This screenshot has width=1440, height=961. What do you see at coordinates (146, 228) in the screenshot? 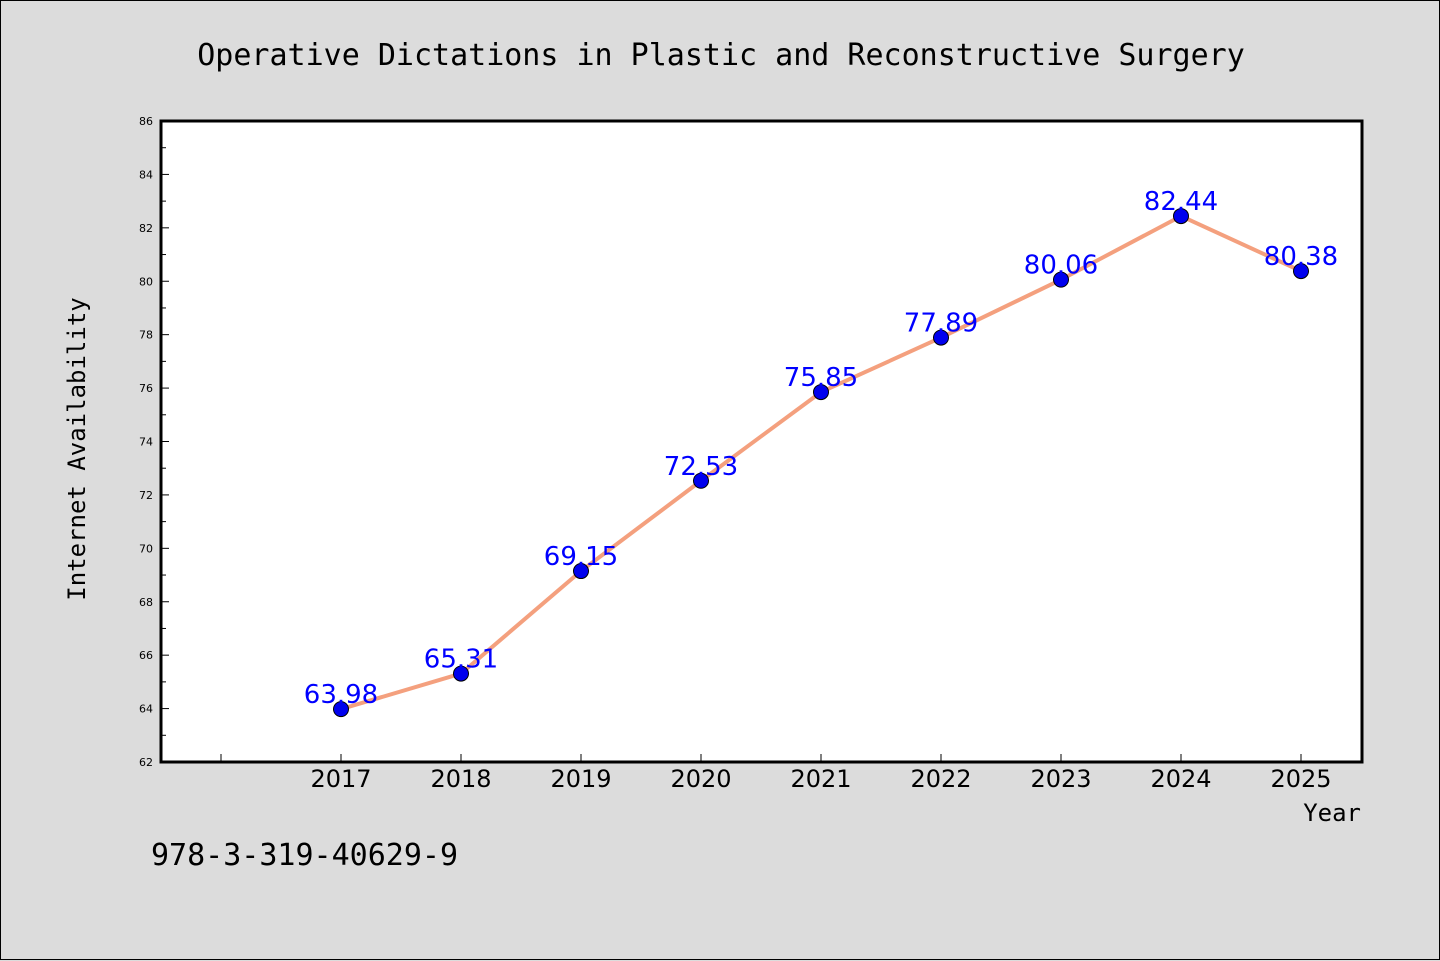
I see `y-tick-label: 82` at bounding box center [146, 228].